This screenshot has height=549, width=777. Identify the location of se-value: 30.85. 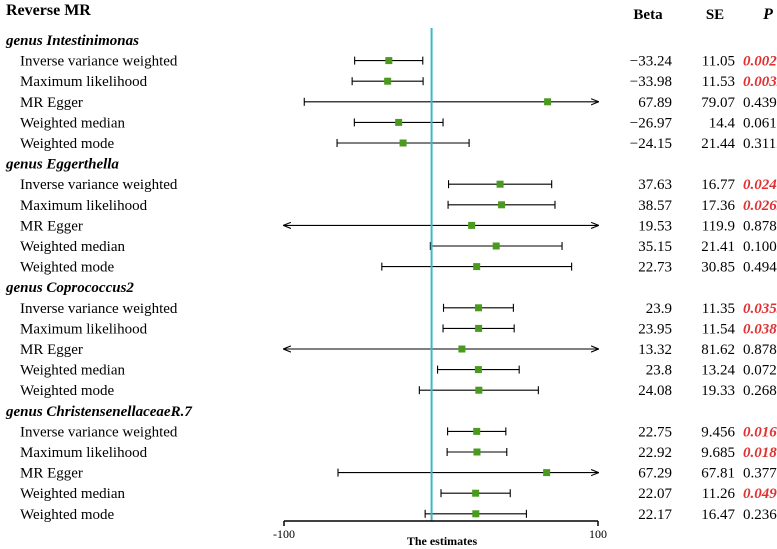
(718, 268).